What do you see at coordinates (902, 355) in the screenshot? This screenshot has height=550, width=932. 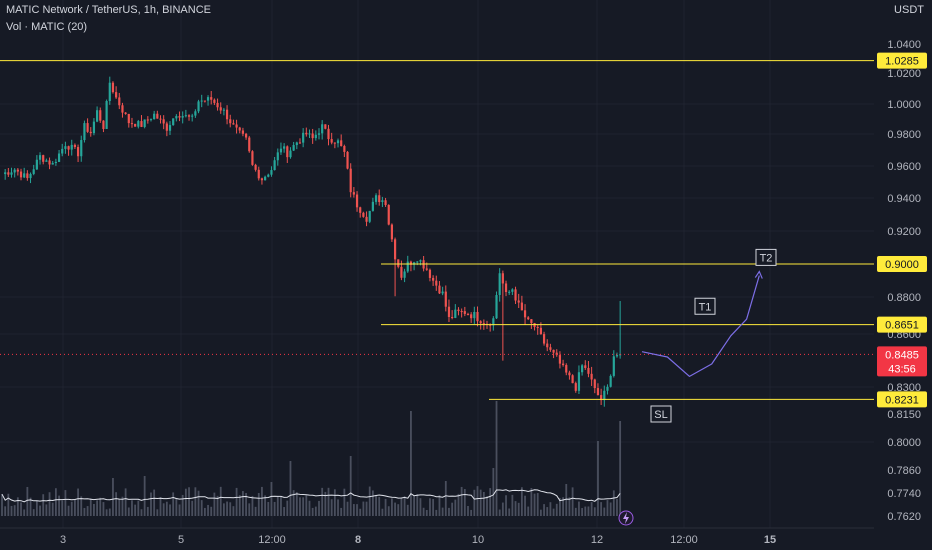 I see `last-price-label: 0.8485` at bounding box center [902, 355].